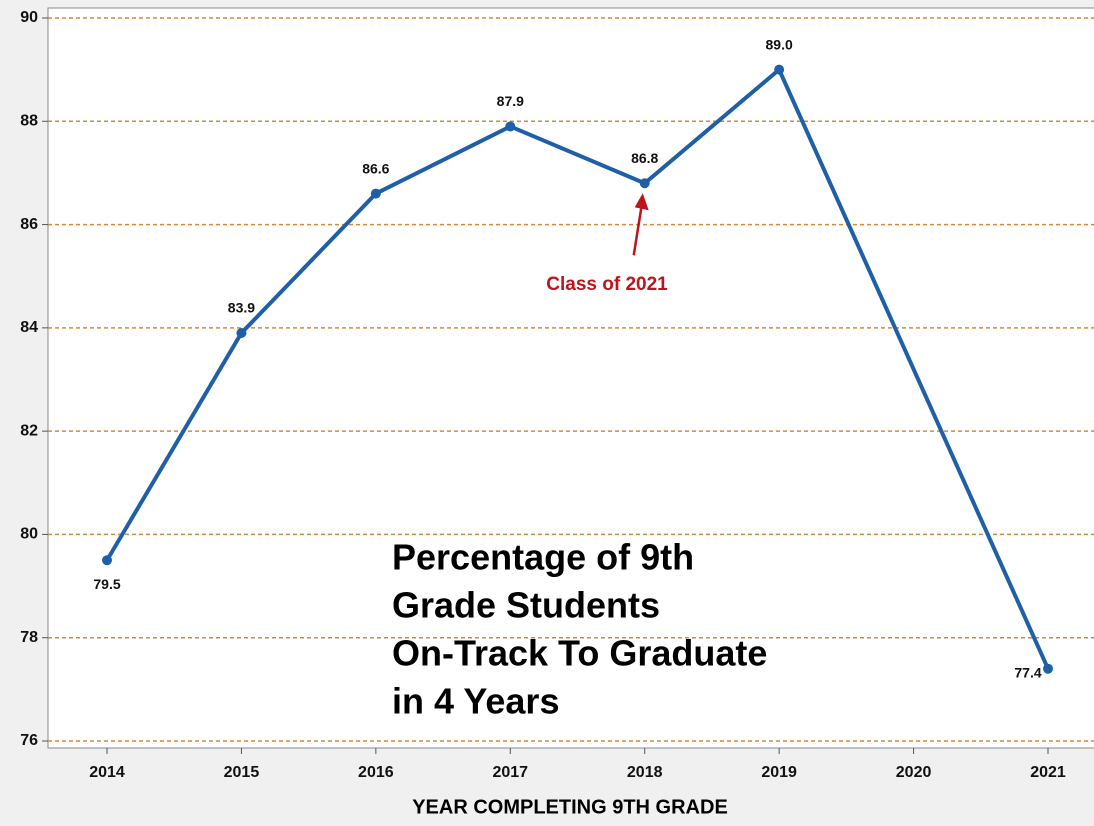 Image resolution: width=1094 pixels, height=826 pixels. Describe the element at coordinates (637, 230) in the screenshot. I see `annotation-arrow` at that location.